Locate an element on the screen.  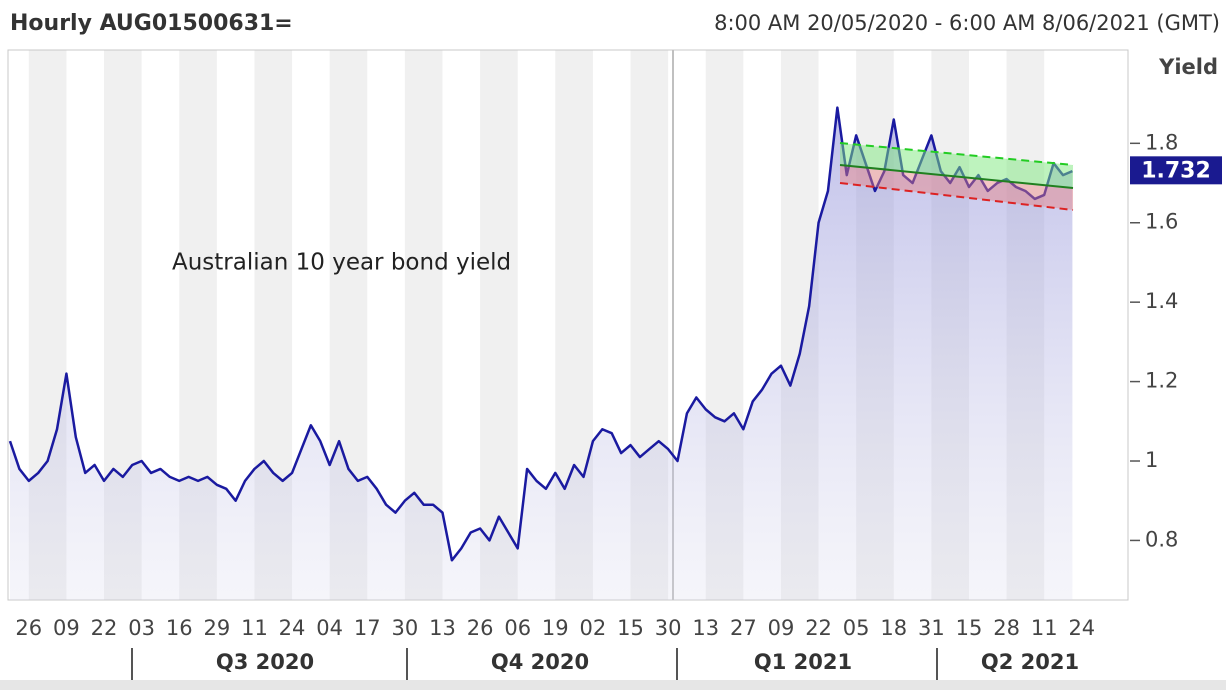
y-tick-label: 1.2 is located at coordinates (1161, 381).